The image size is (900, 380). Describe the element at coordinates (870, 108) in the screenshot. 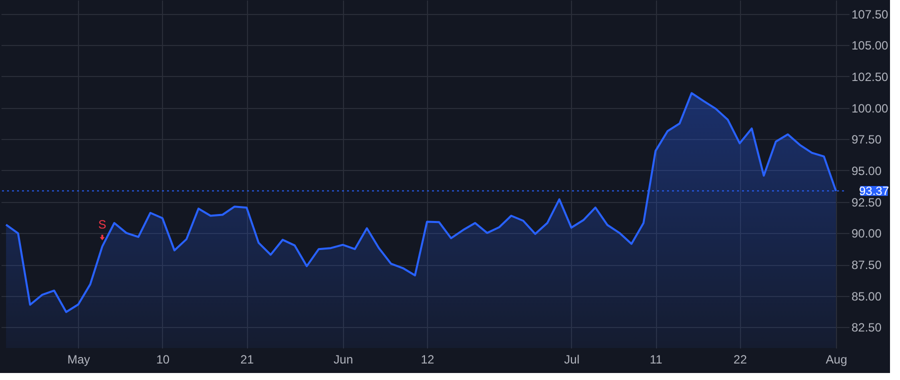

I see `y-tick-label: 100.00` at that location.